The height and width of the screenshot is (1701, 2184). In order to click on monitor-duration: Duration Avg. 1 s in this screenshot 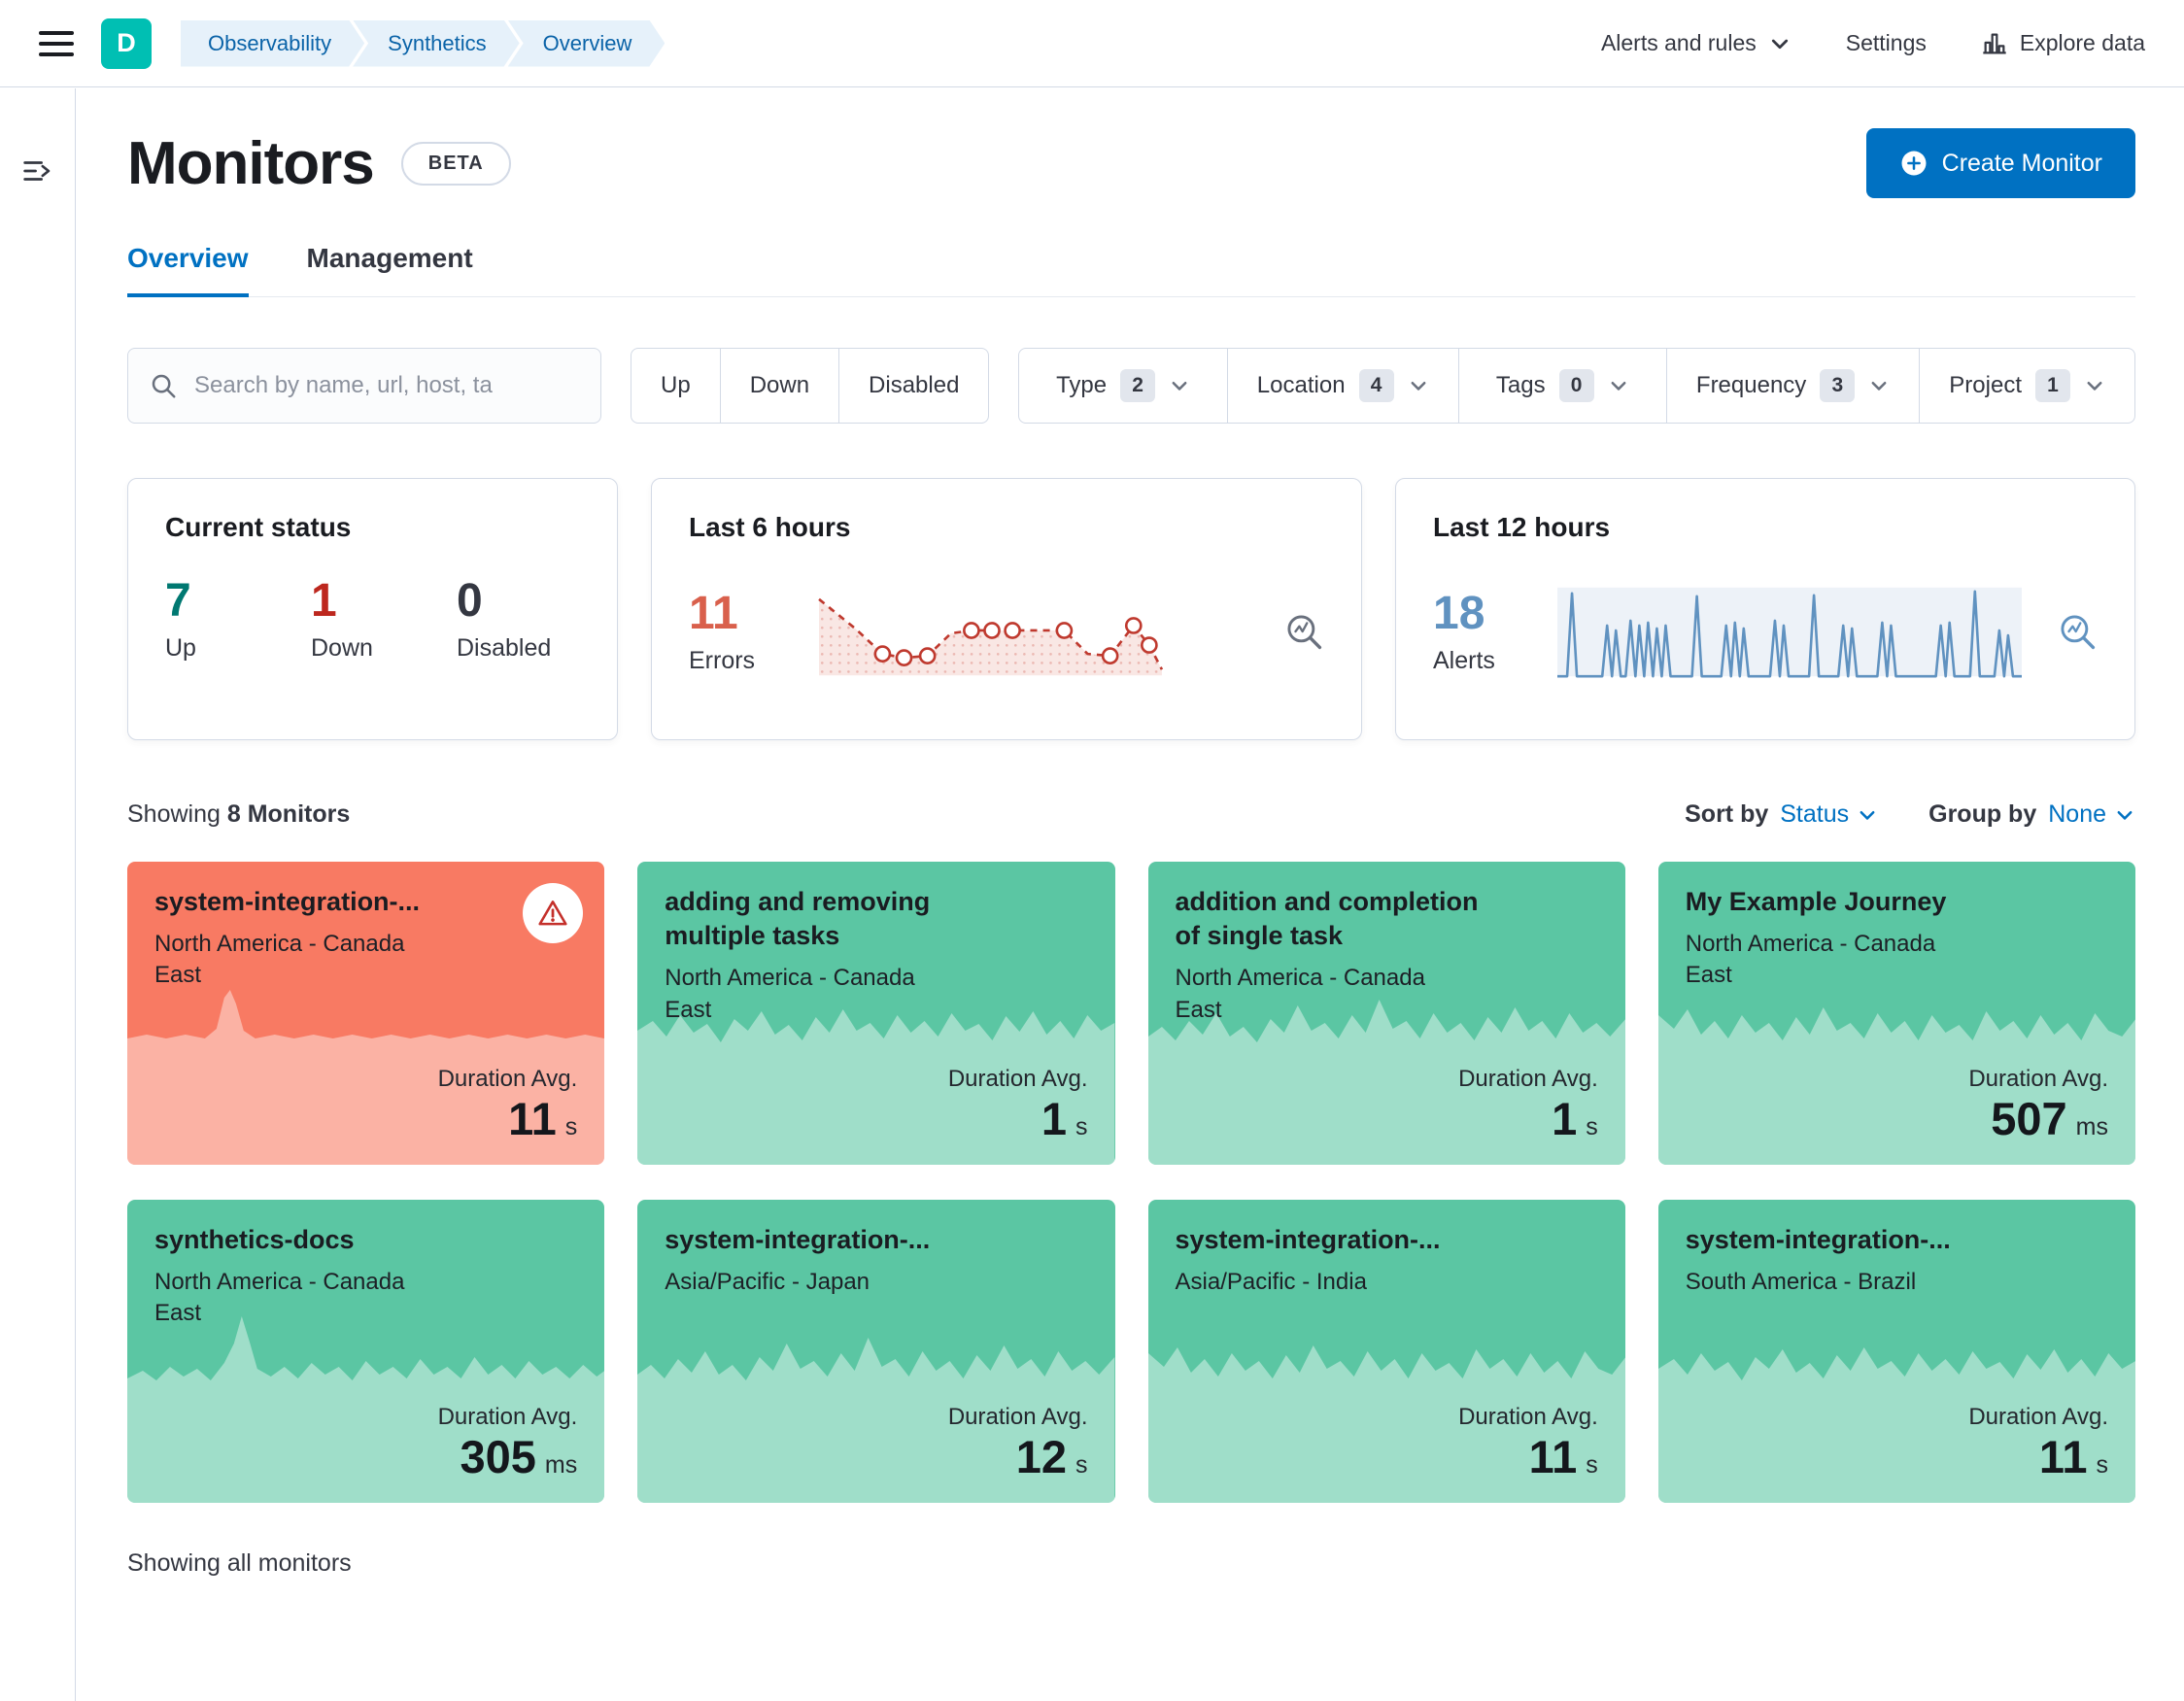, I will do `click(1528, 1105)`.